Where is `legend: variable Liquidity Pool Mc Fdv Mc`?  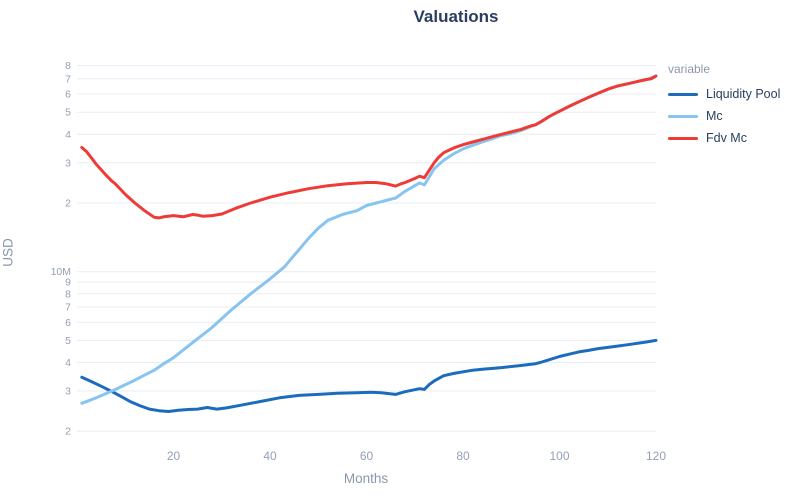 legend: variable Liquidity Pool Mc Fdv Mc is located at coordinates (724, 105).